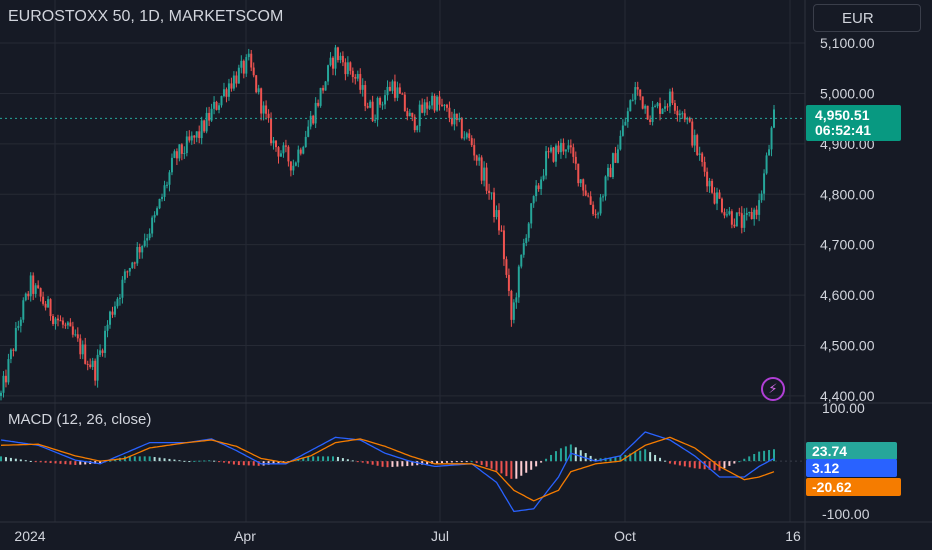 Image resolution: width=932 pixels, height=550 pixels. Describe the element at coordinates (847, 346) in the screenshot. I see `price-tick-label: 4,500.00` at that location.